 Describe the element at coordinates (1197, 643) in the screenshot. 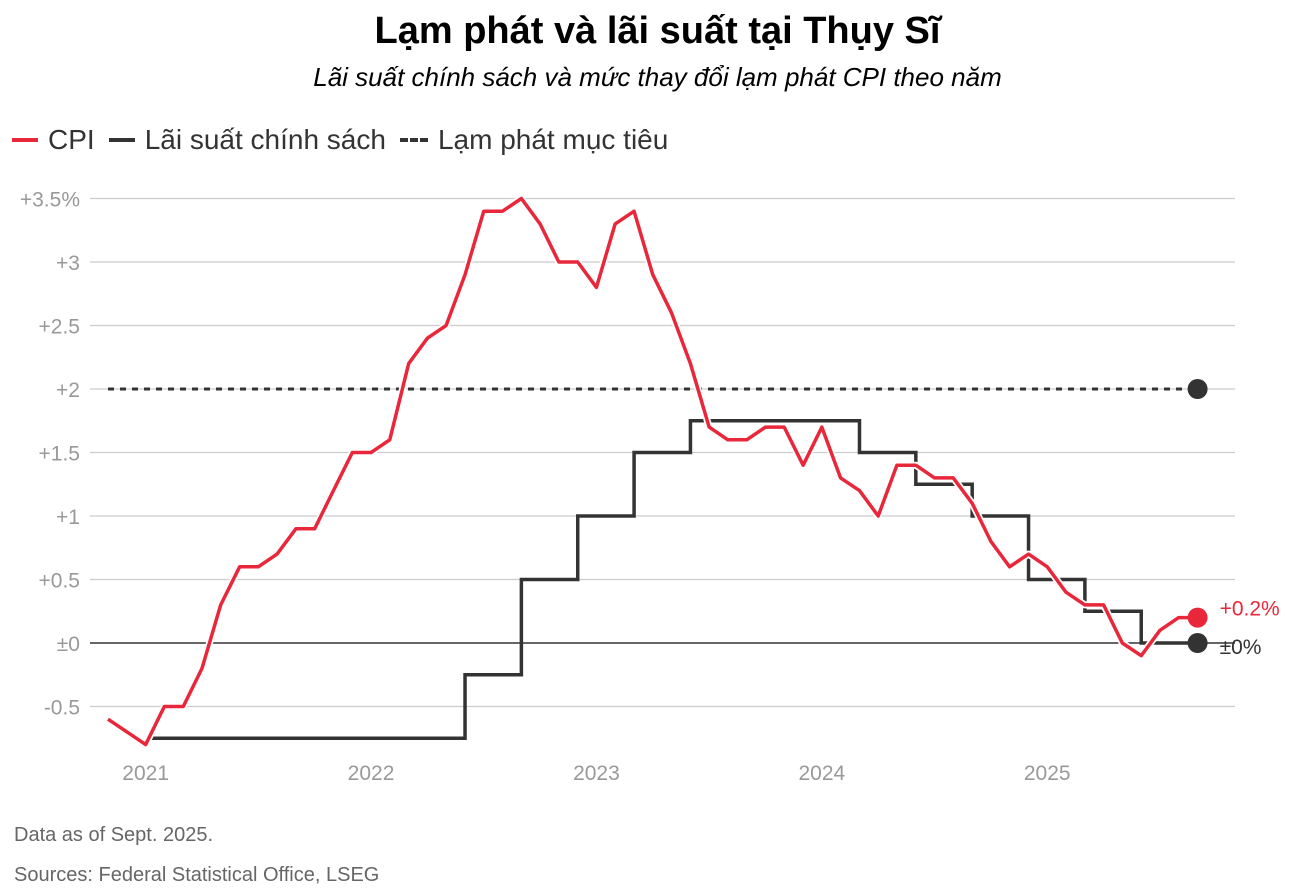

I see `rate-end-marker` at that location.